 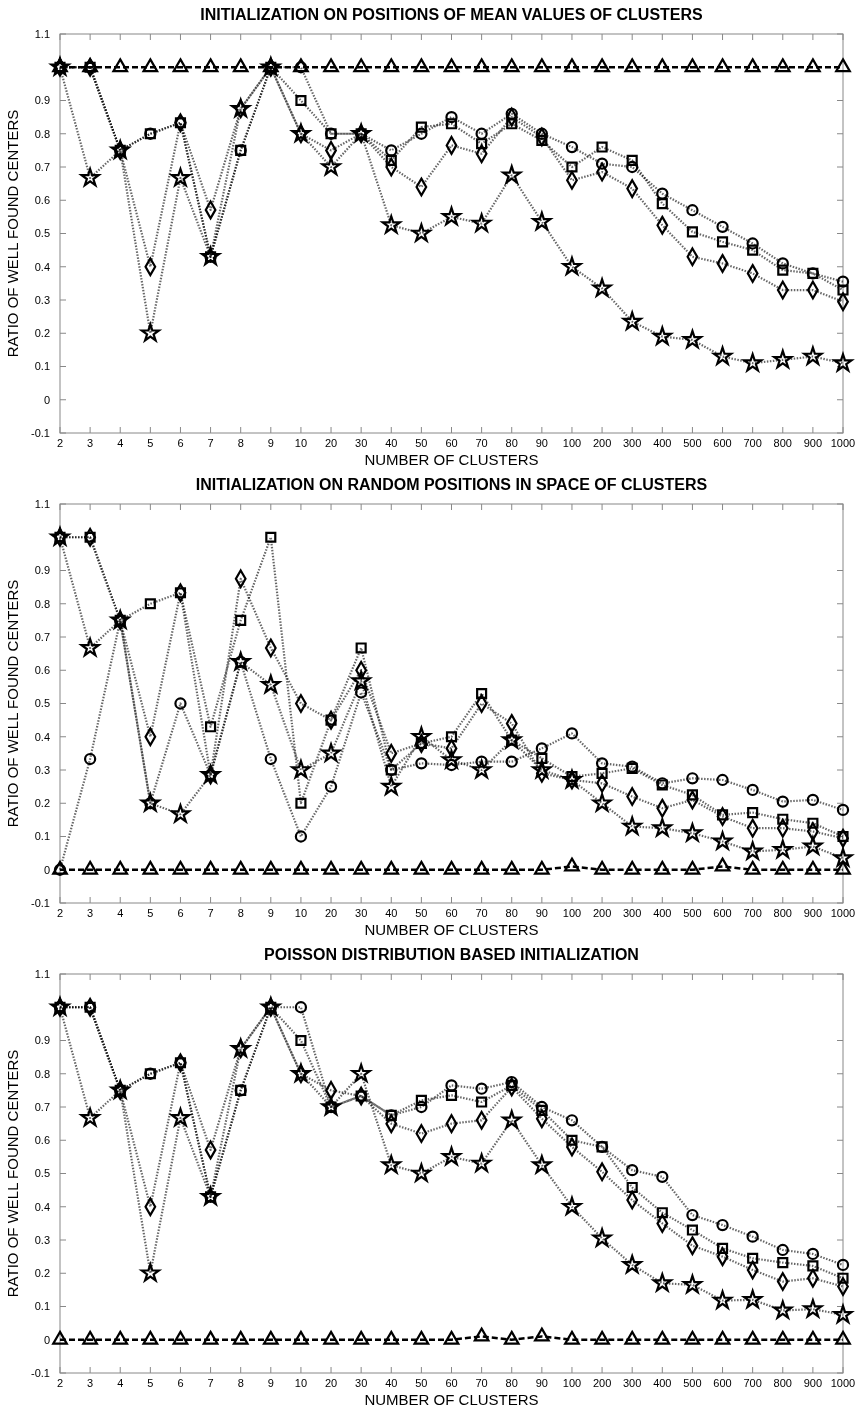 I want to click on chart-title: INITIALIZATION ON RANDOM POSITIONS IN SPACE OF CLUSTERS, so click(x=451, y=484).